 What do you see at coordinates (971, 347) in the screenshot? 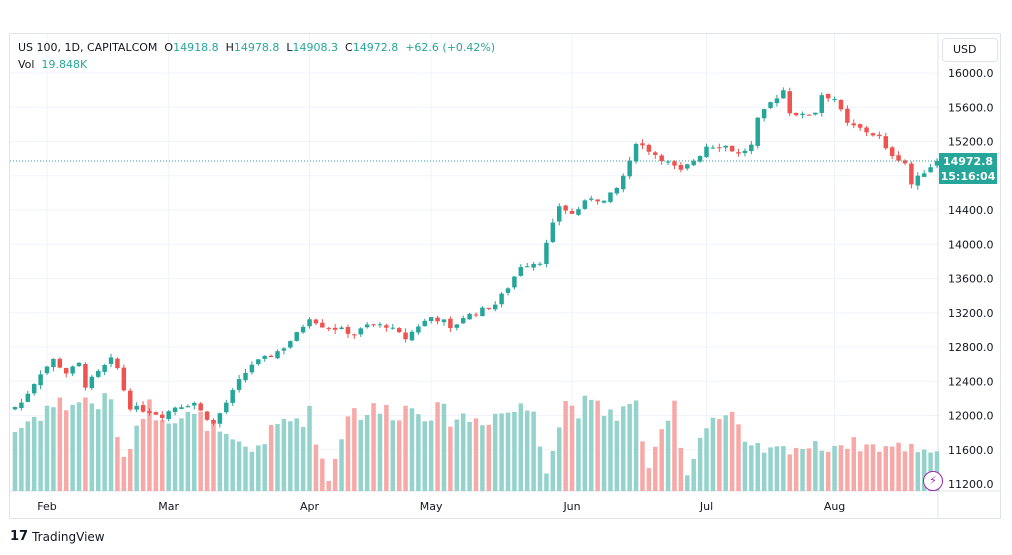
I see `y-tick-label: 12800.0` at bounding box center [971, 347].